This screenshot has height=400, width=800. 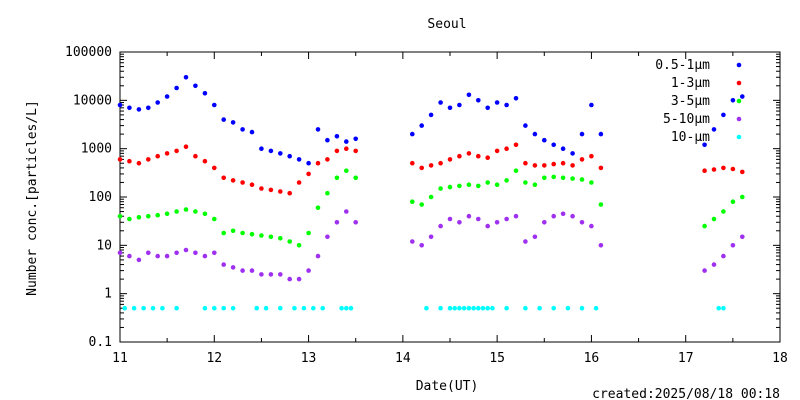 I want to click on x-axis-label: Date(UT), so click(x=447, y=386).